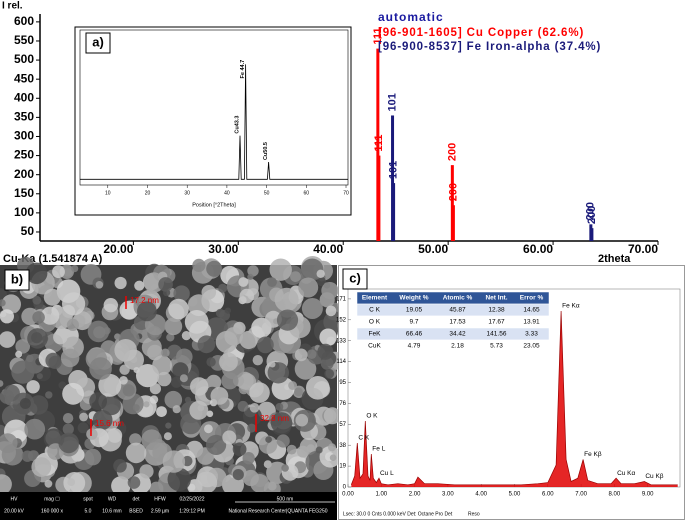 The height and width of the screenshot is (520, 685). What do you see at coordinates (24, 136) in the screenshot?
I see `y-tick-label: 300` at bounding box center [24, 136].